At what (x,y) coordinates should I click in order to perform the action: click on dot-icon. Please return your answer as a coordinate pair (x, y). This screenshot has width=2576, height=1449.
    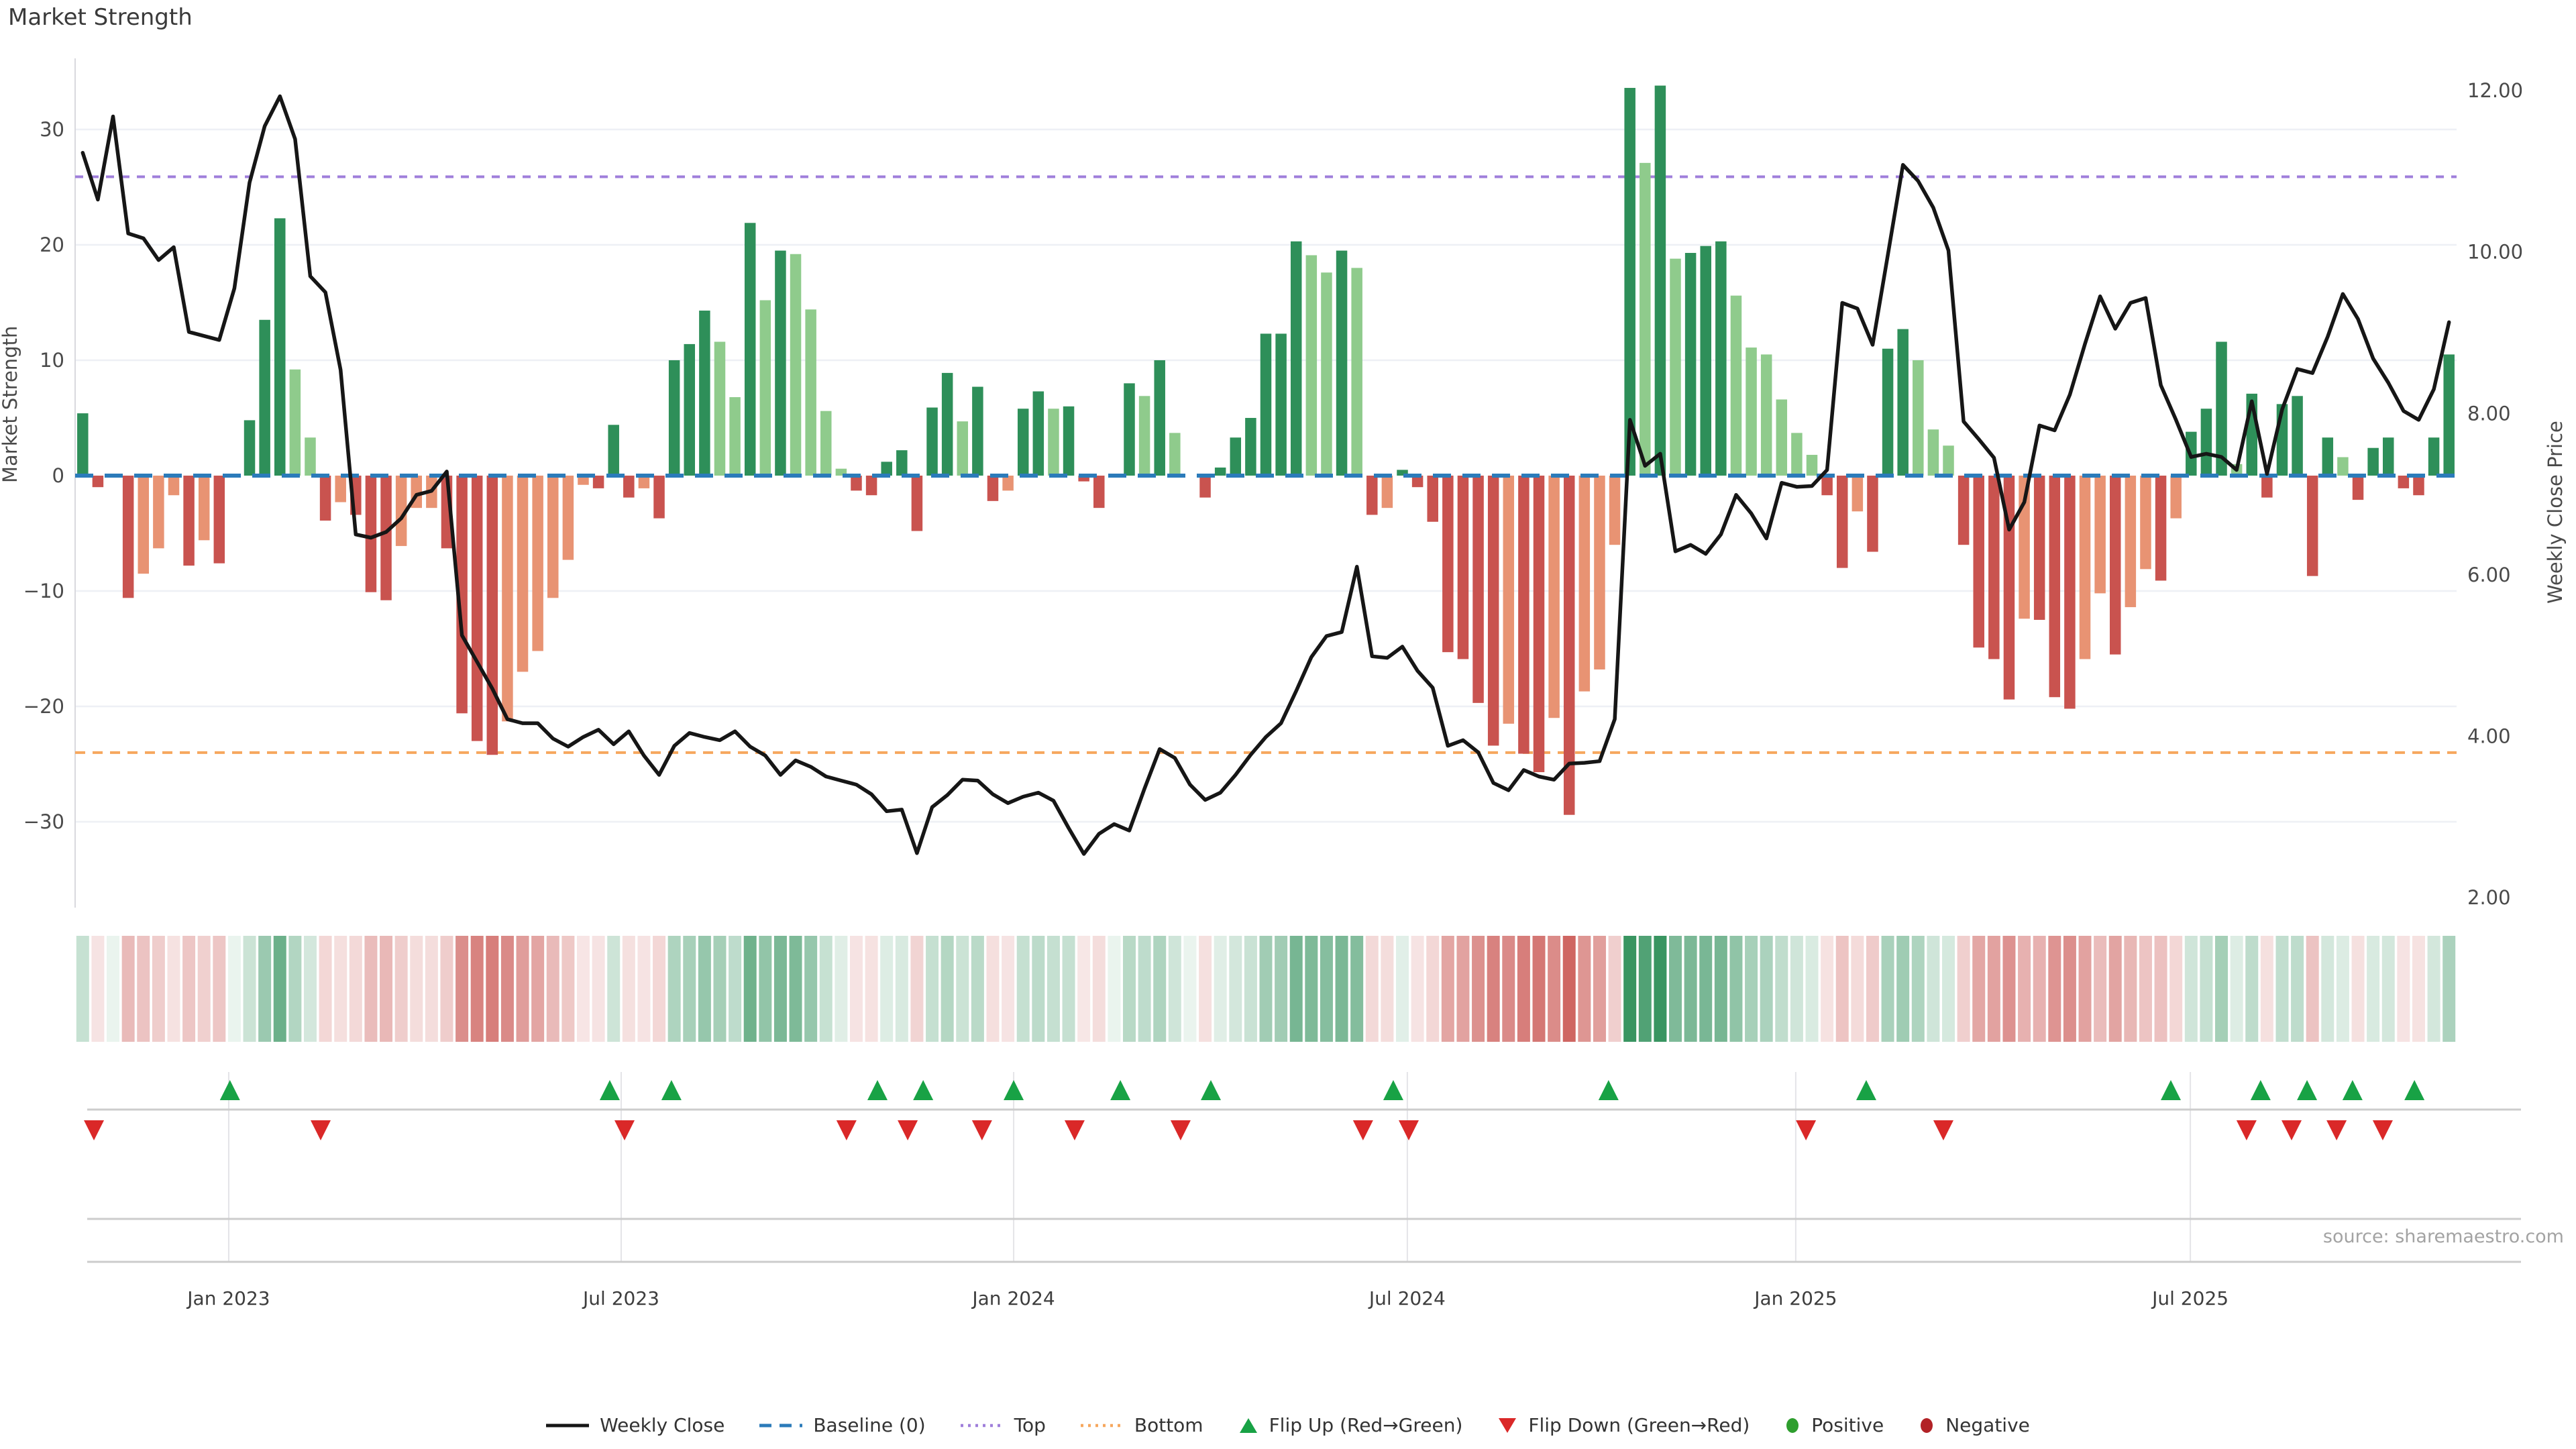
    Looking at the image, I should click on (1927, 1425).